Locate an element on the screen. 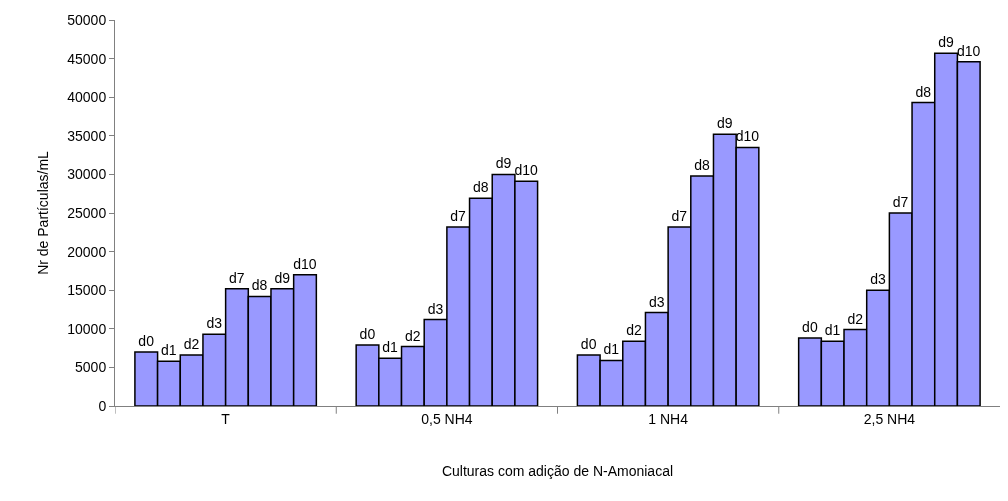 This screenshot has height=501, width=1008. series-label: d3 is located at coordinates (214, 323).